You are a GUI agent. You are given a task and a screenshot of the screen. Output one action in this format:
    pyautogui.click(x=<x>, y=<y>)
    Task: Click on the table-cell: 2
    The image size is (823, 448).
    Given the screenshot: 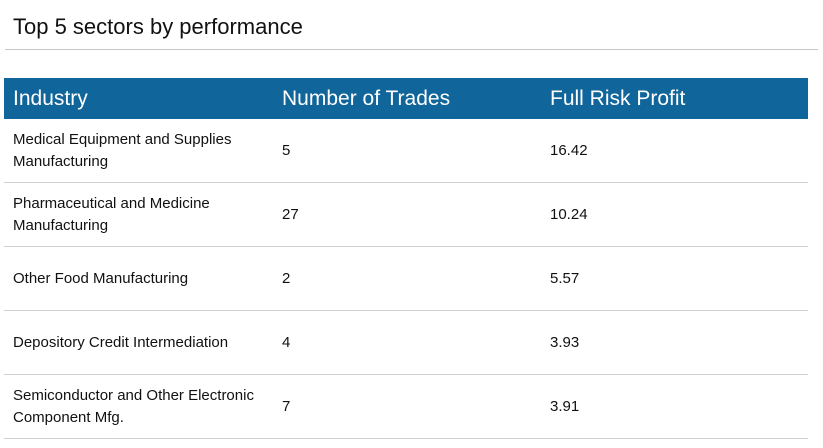 What is the action you would take?
    pyautogui.click(x=286, y=278)
    